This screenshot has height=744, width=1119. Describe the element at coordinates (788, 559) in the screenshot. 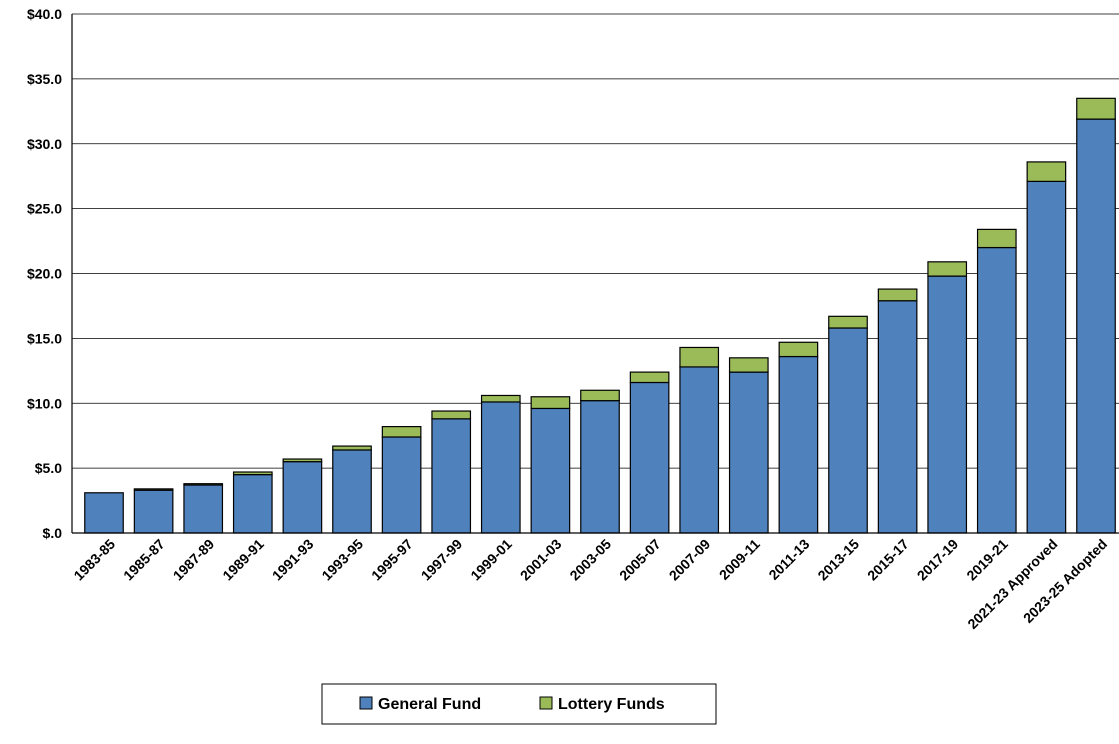

I see `x-tick-label: 2011-13` at that location.